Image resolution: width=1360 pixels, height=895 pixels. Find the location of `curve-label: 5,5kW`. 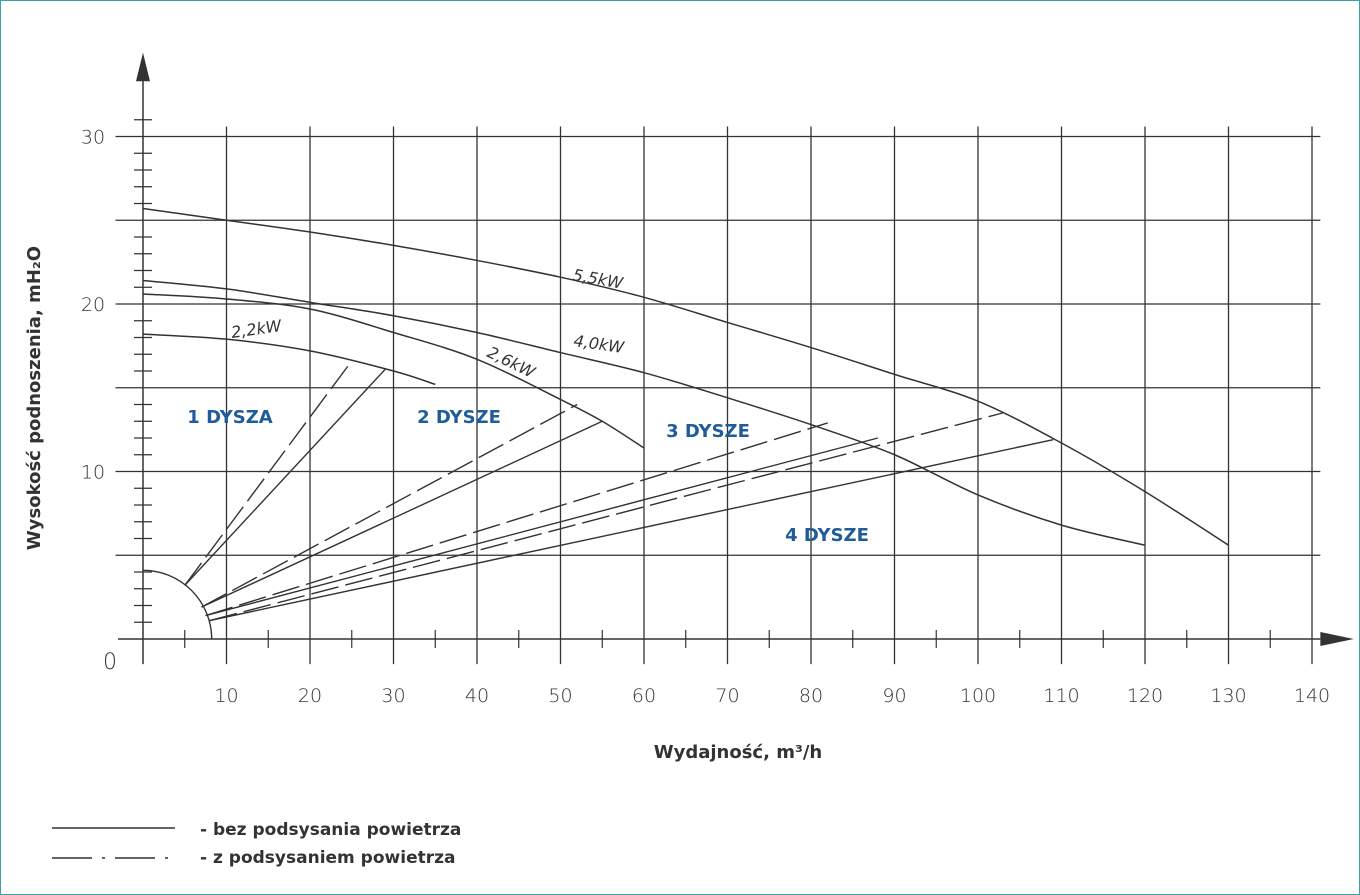

curve-label: 5,5kW is located at coordinates (598, 279).